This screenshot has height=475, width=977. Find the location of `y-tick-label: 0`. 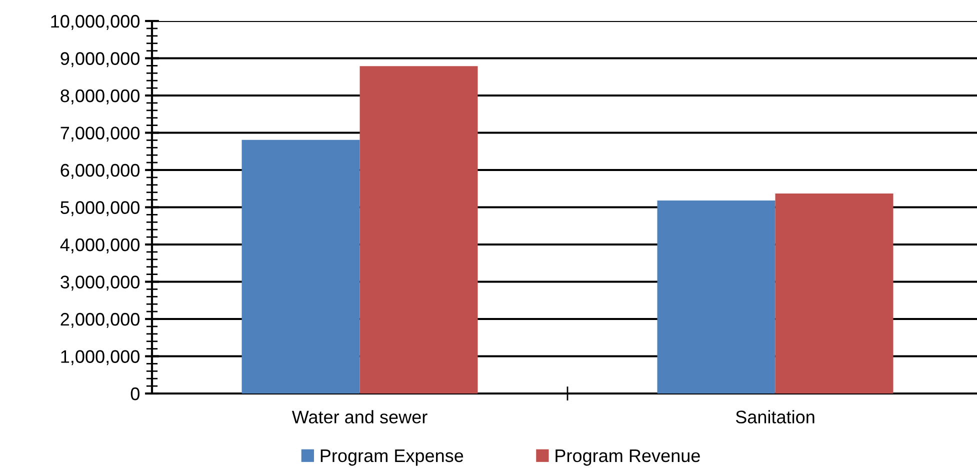

y-tick-label: 0 is located at coordinates (135, 393).